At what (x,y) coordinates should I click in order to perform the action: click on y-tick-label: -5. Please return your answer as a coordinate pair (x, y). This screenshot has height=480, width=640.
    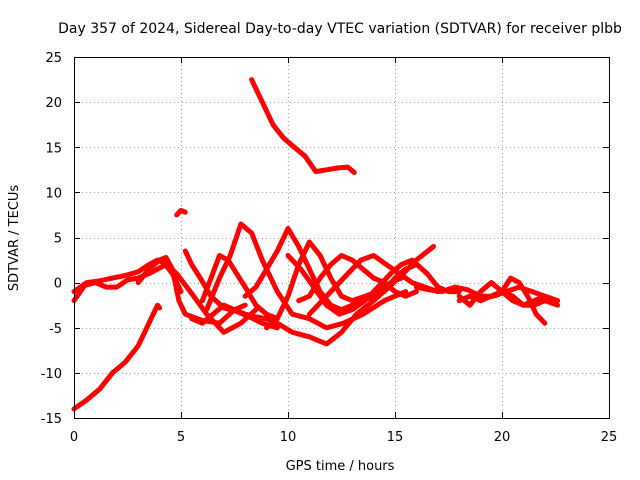
    Looking at the image, I should click on (55, 329).